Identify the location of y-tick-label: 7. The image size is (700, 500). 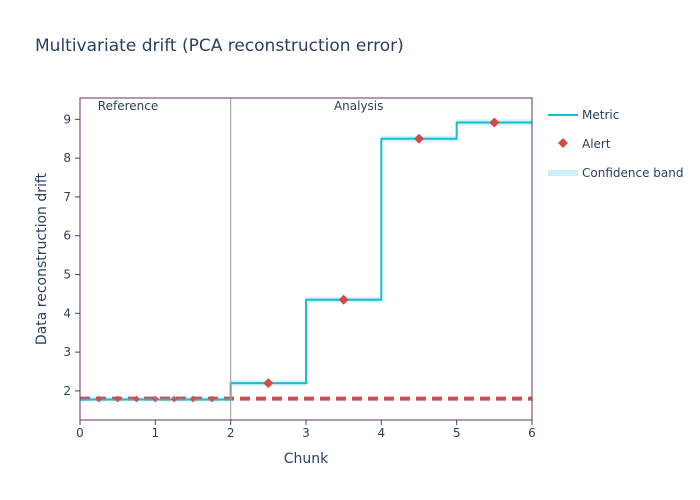
(67, 197).